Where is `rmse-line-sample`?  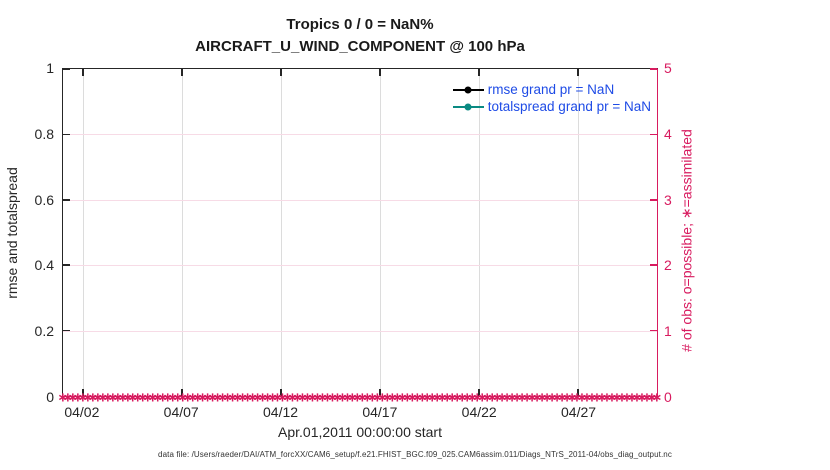 rmse-line-sample is located at coordinates (468, 89).